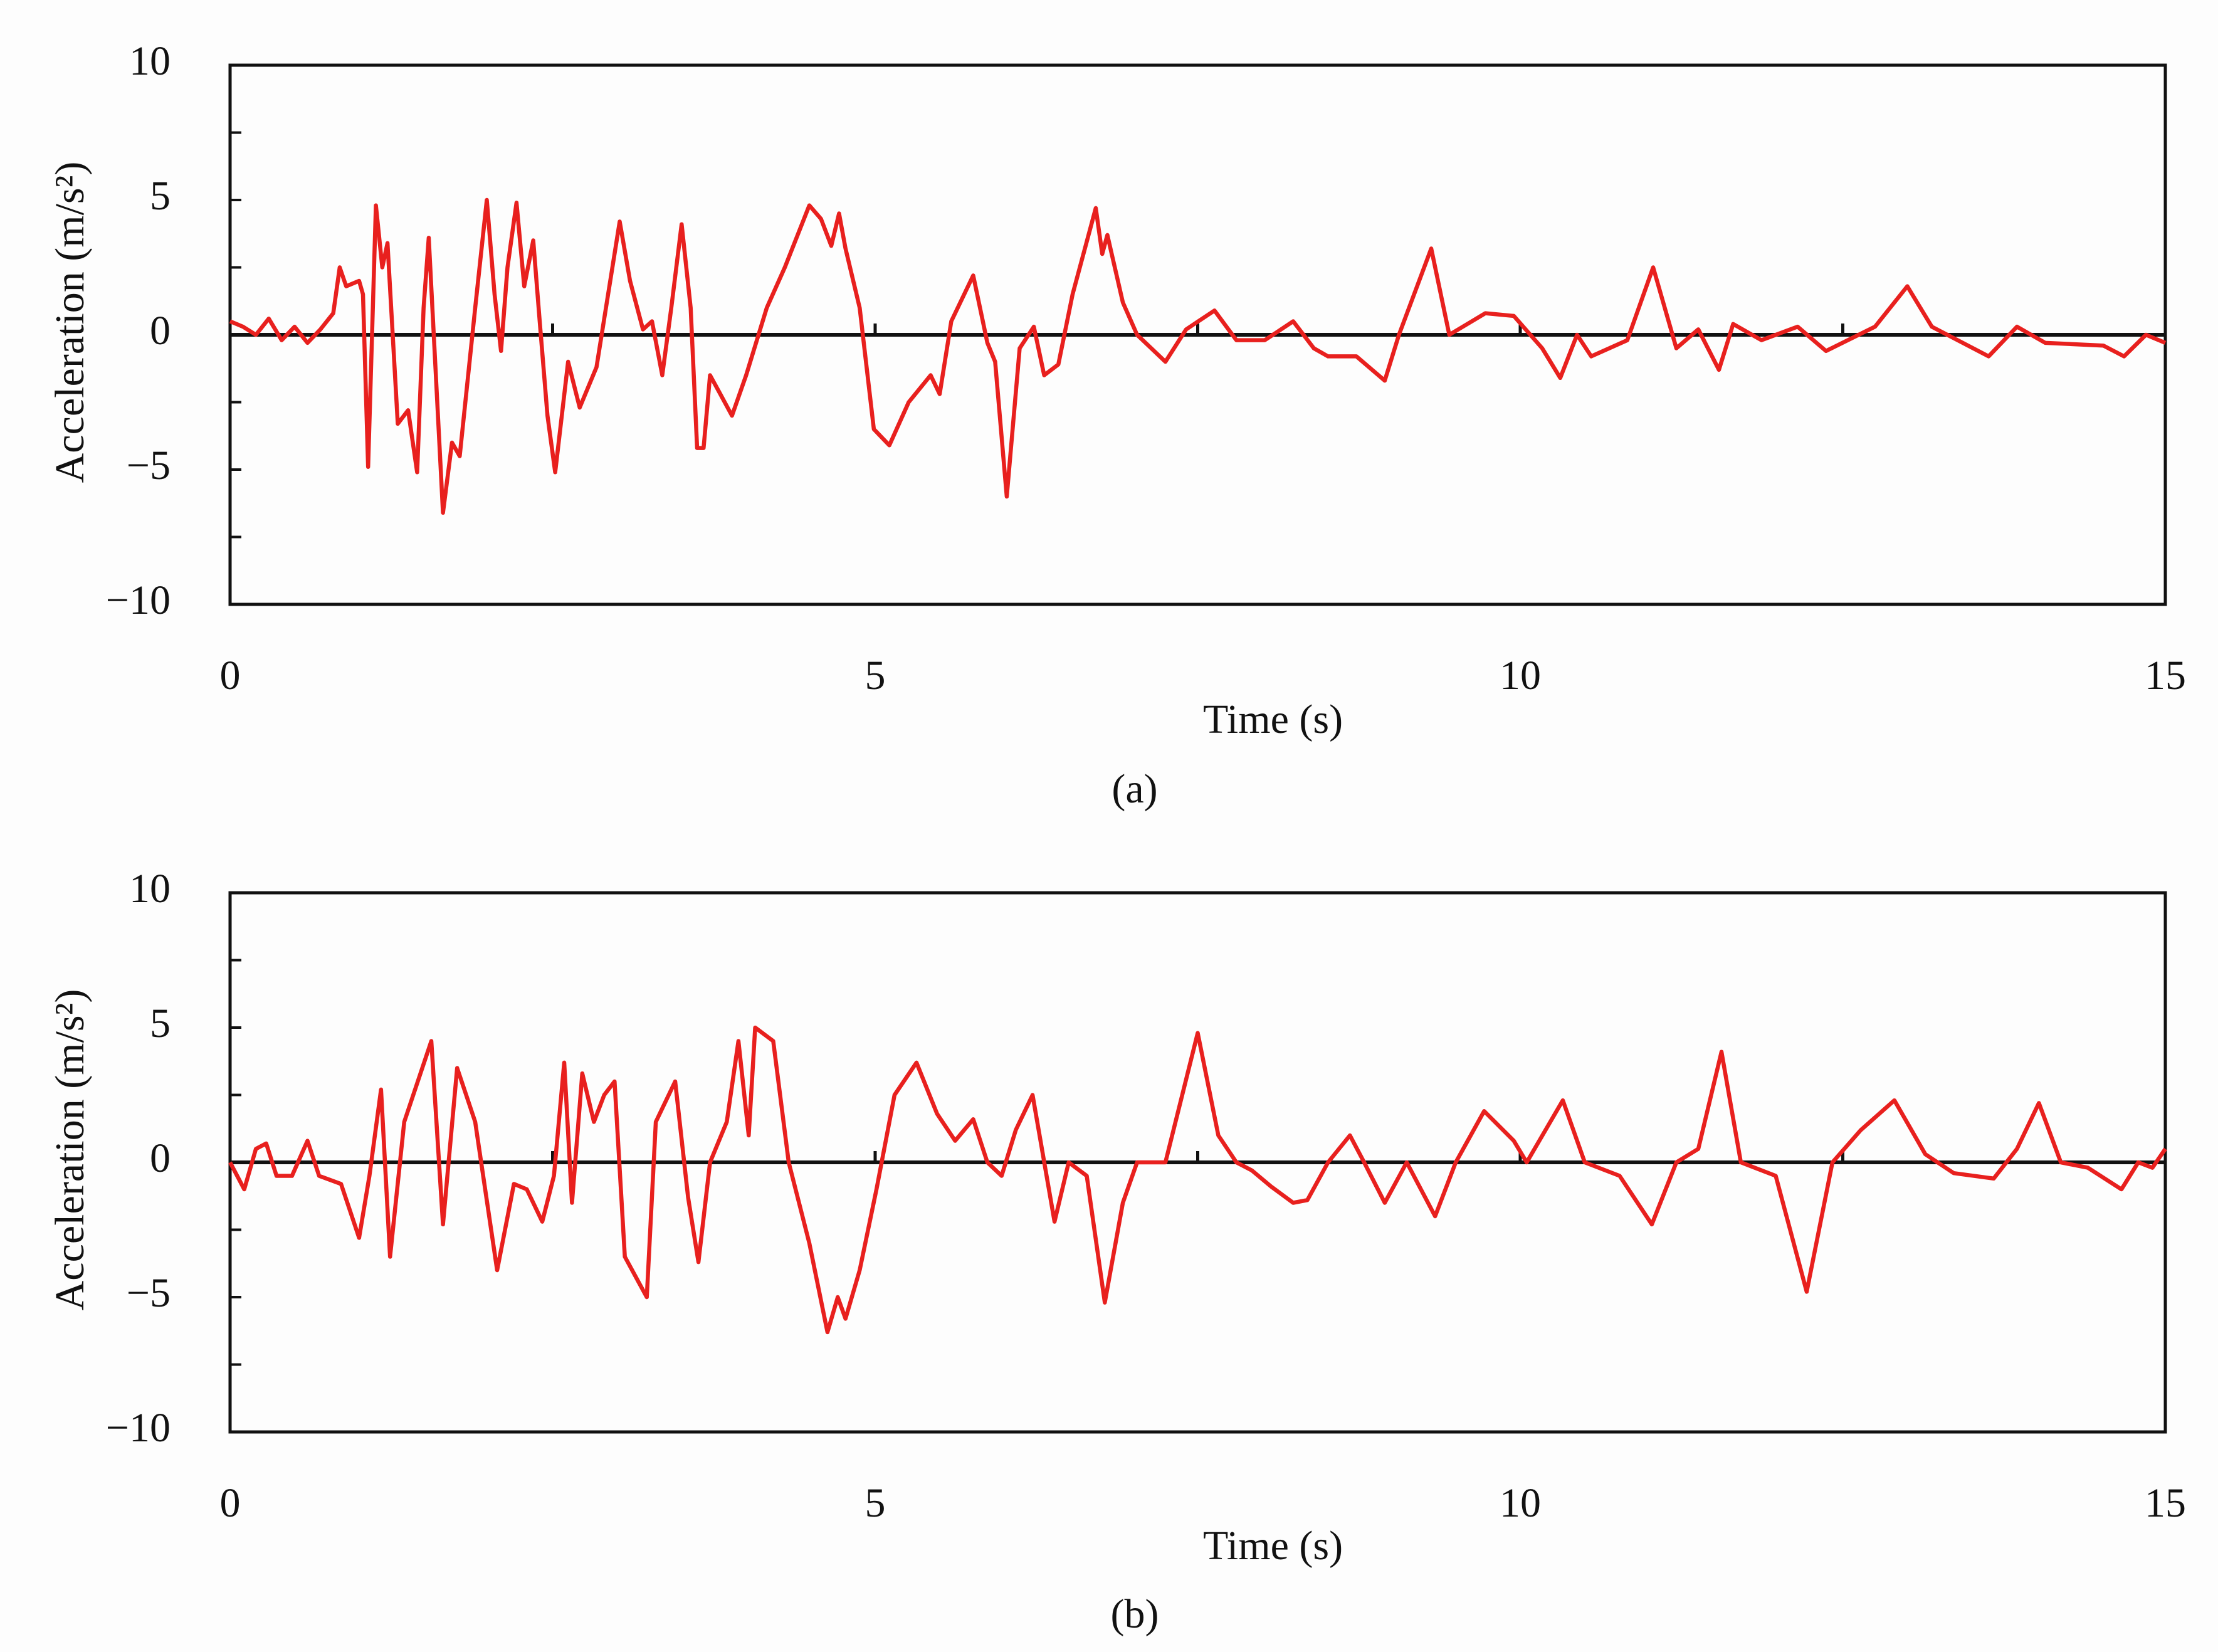 The height and width of the screenshot is (1652, 2218). I want to click on caption: (a), so click(1134, 789).